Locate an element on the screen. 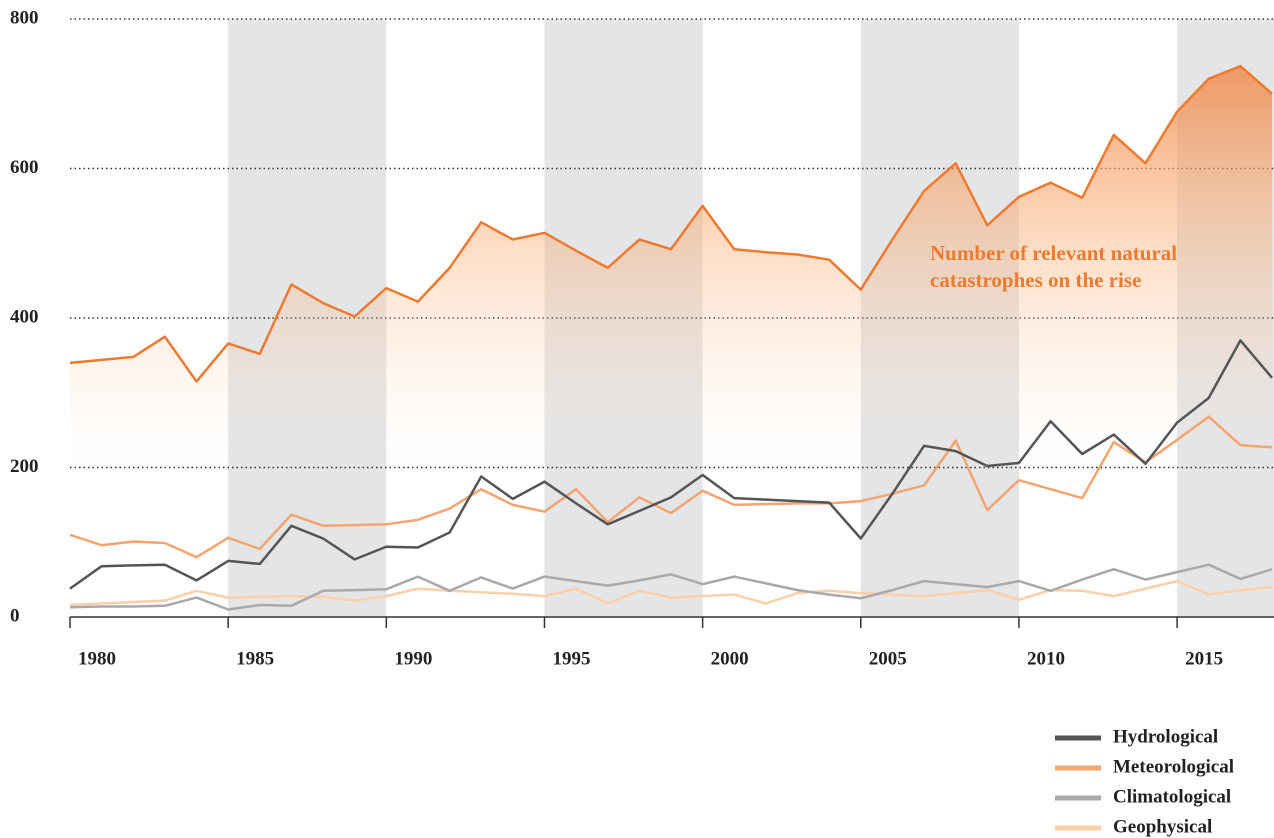 Image resolution: width=1274 pixels, height=838 pixels. x-tick-label: 2015 is located at coordinates (1204, 658).